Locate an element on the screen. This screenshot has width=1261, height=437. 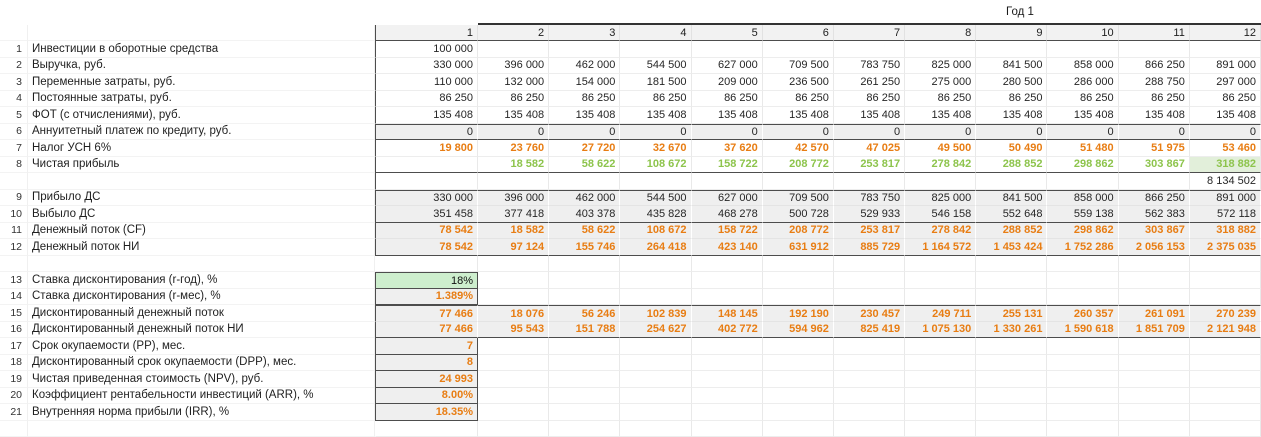
cell: 18.35% is located at coordinates (426, 412).